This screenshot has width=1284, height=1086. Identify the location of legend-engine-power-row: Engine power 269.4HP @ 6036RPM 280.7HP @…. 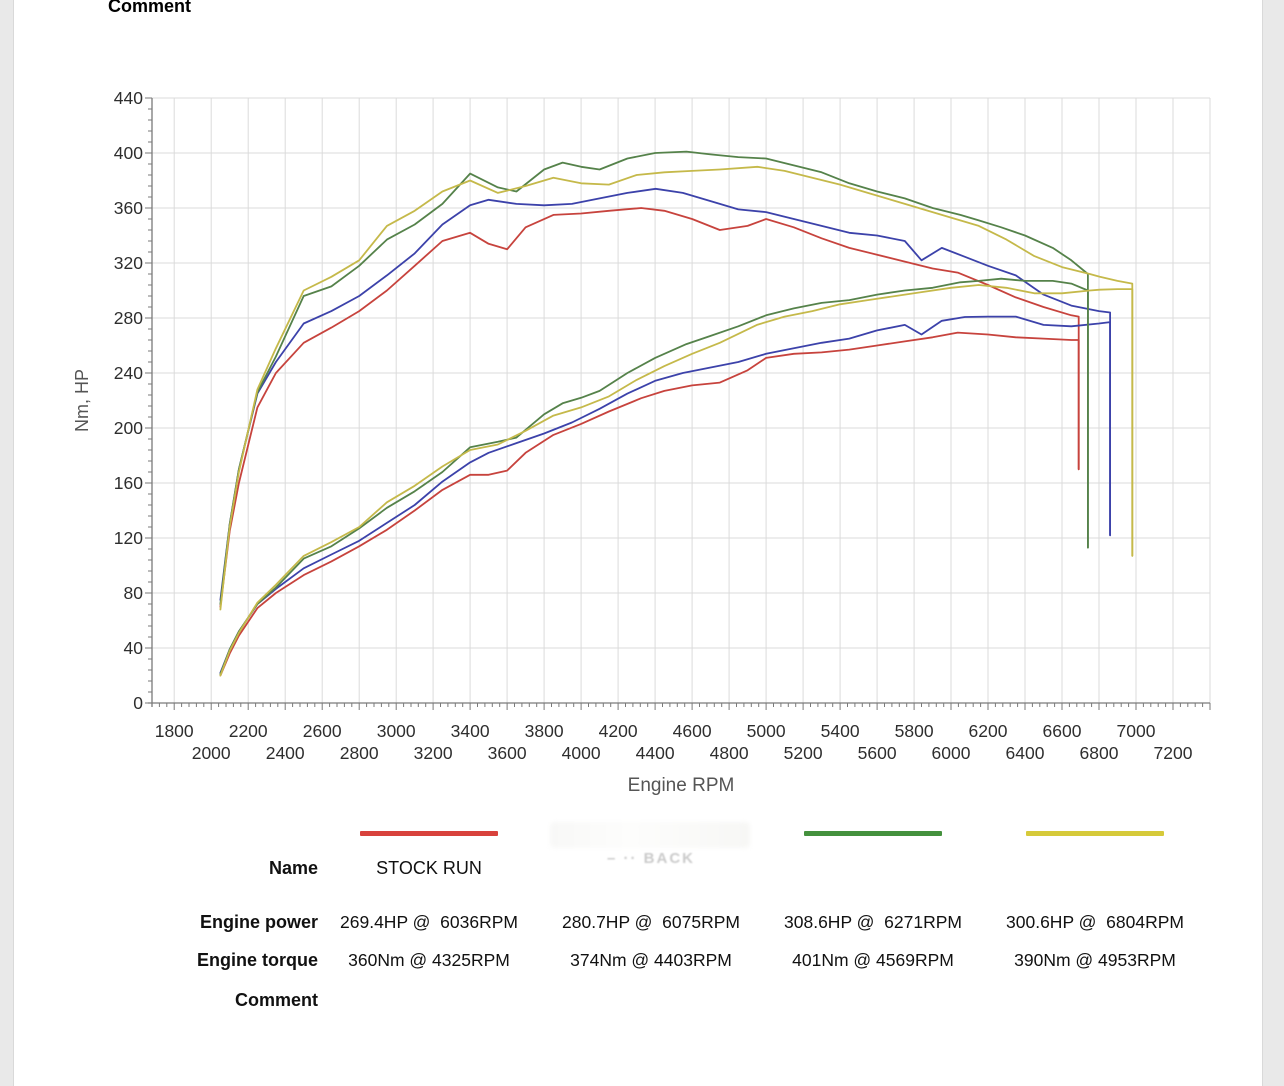
(603, 922).